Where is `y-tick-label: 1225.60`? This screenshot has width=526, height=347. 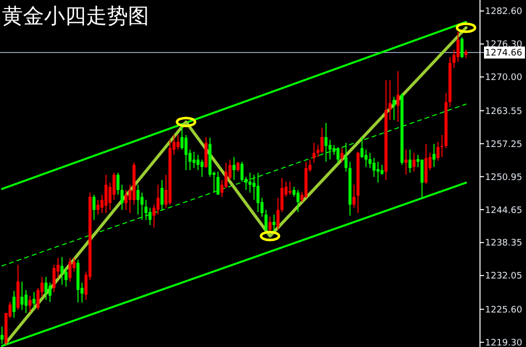
y-tick-label: 1225.60 is located at coordinates (503, 310).